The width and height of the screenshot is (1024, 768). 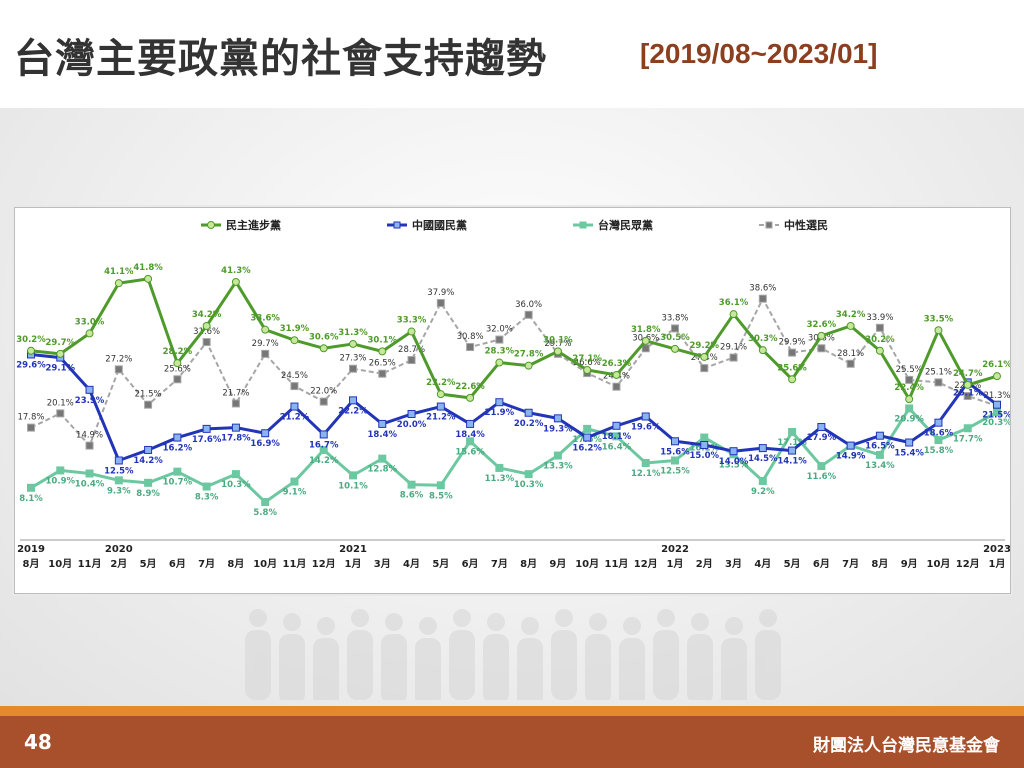 I want to click on x-axis-tick-label: 5月, so click(x=792, y=564).